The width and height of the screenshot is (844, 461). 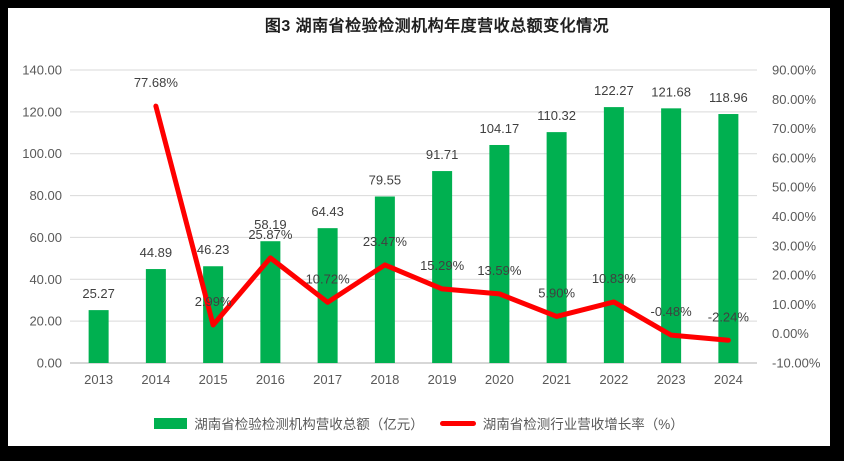 What do you see at coordinates (671, 379) in the screenshot?
I see `x-axis-tick-label: 2023` at bounding box center [671, 379].